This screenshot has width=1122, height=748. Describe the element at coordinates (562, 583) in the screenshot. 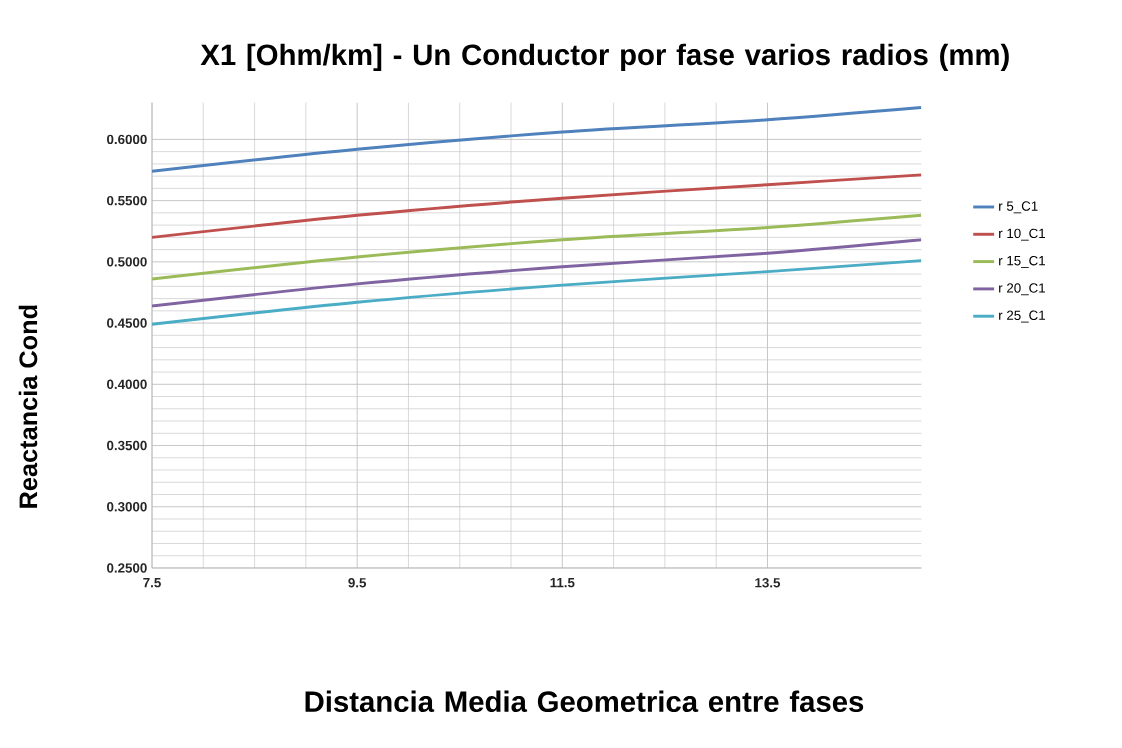

I see `x-tick-label: 11.5` at that location.